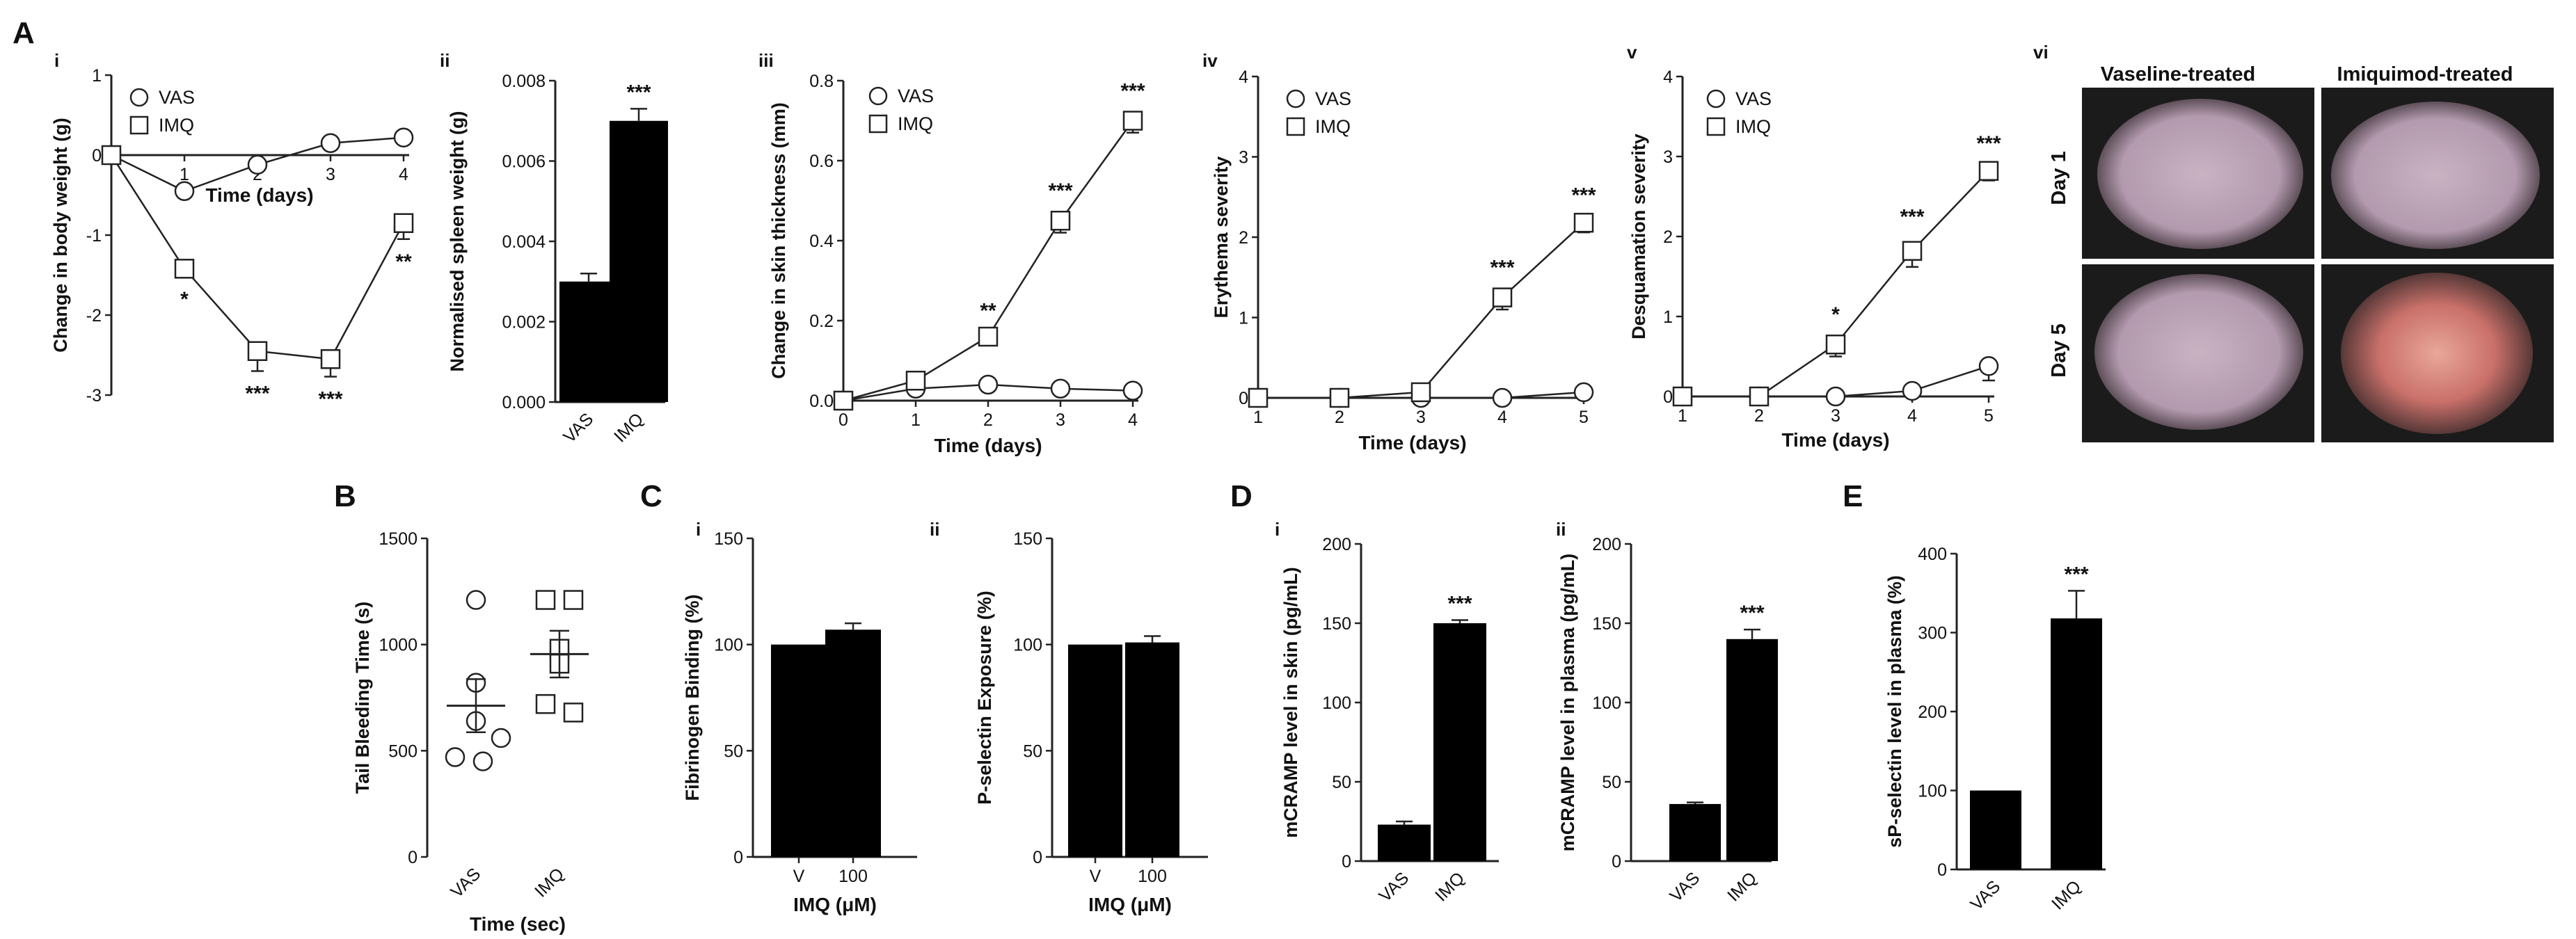 The height and width of the screenshot is (939, 2576). Describe the element at coordinates (1932, 633) in the screenshot. I see `chart-e-y-tick-label: 300` at that location.